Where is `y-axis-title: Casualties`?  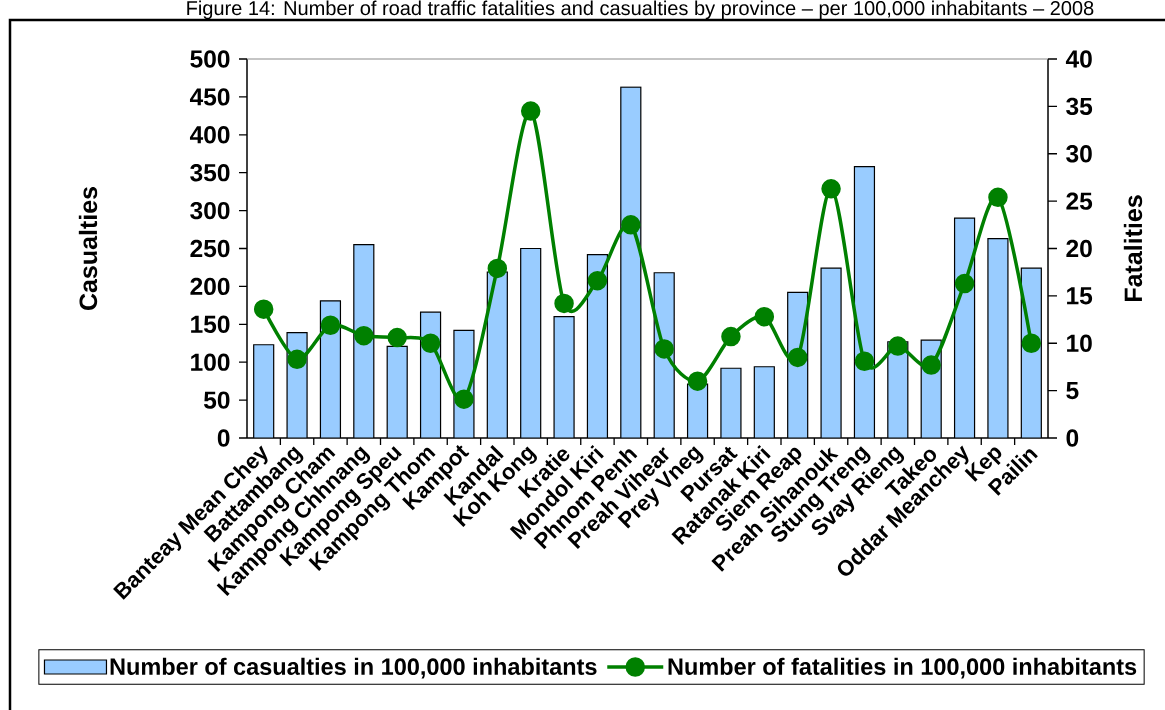
y-axis-title: Casualties is located at coordinates (88, 249).